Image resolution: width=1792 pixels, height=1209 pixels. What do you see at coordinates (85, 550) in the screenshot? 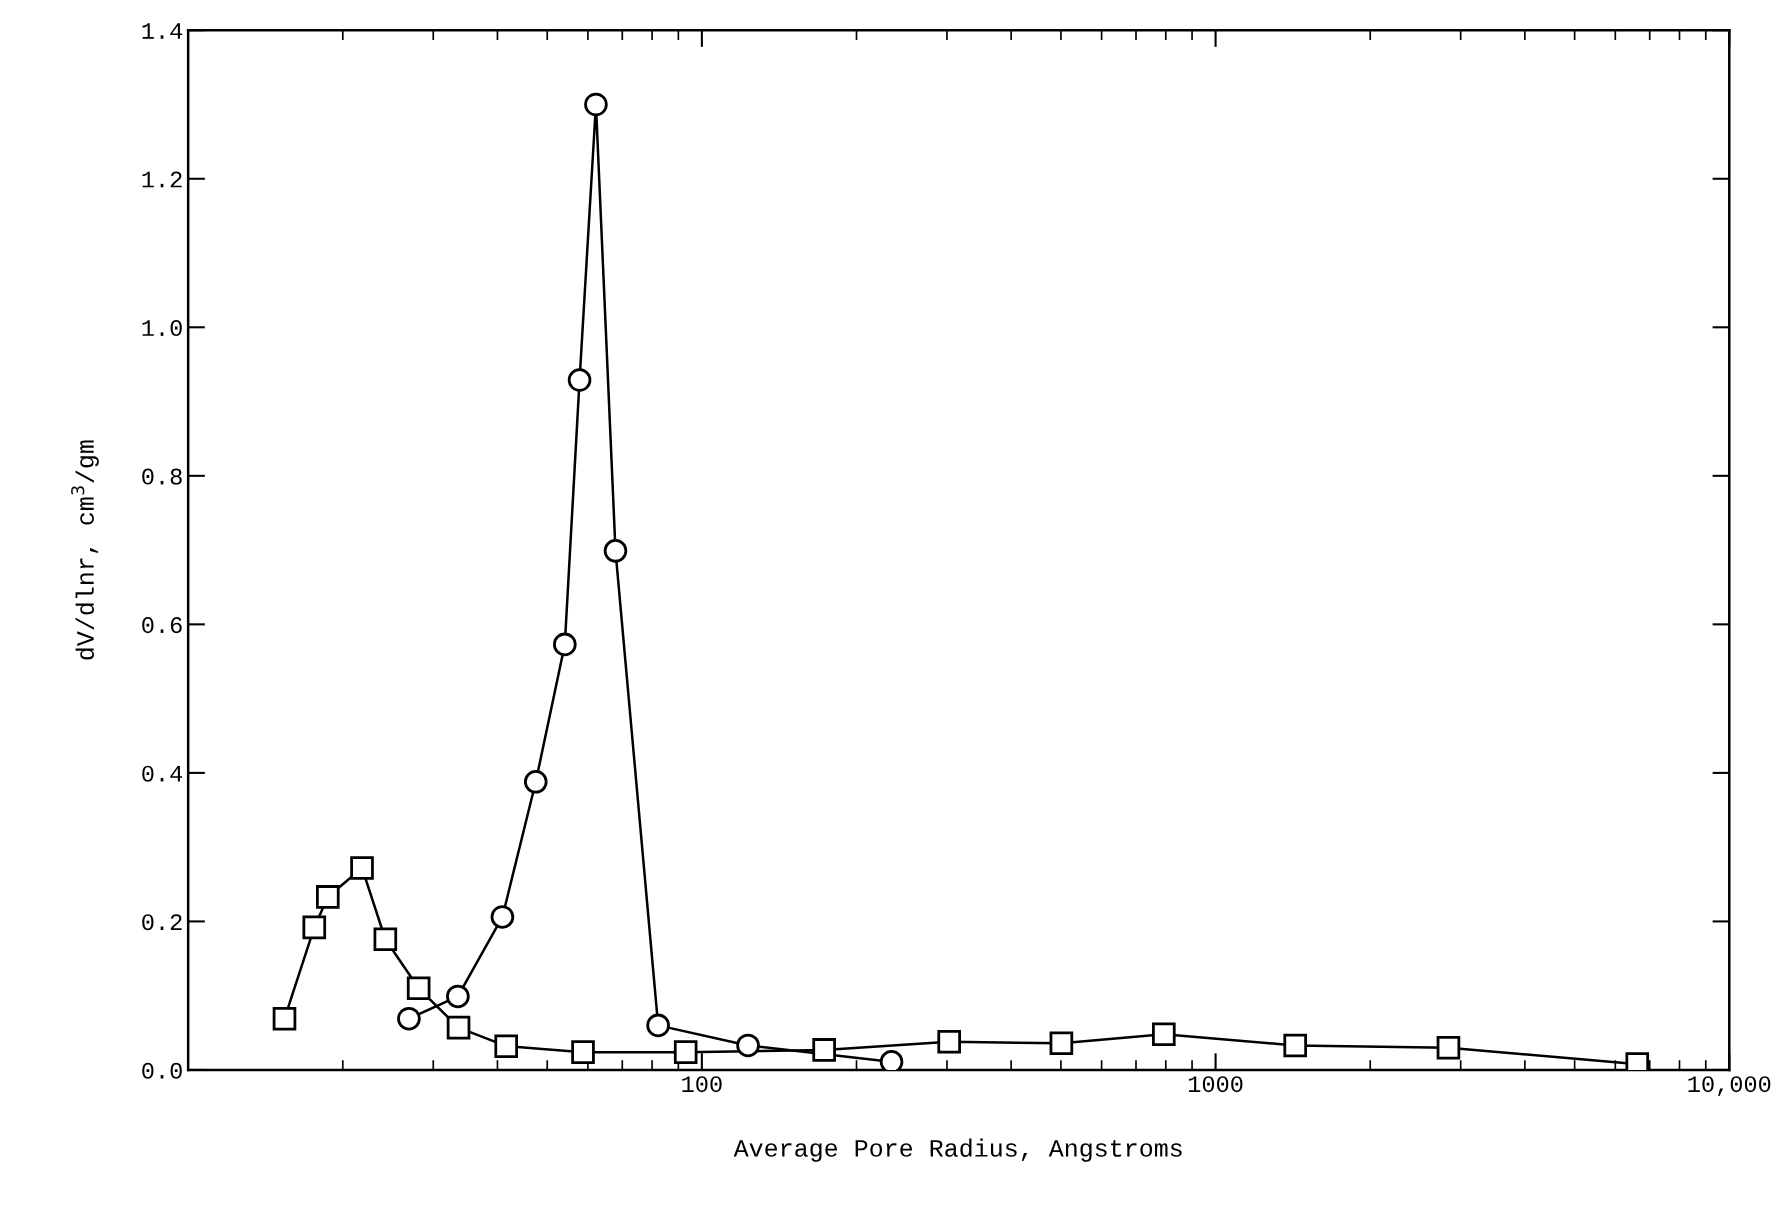
I see `y-axis-title: dV/dlnr, cm$^{3}$/gm` at bounding box center [85, 550].